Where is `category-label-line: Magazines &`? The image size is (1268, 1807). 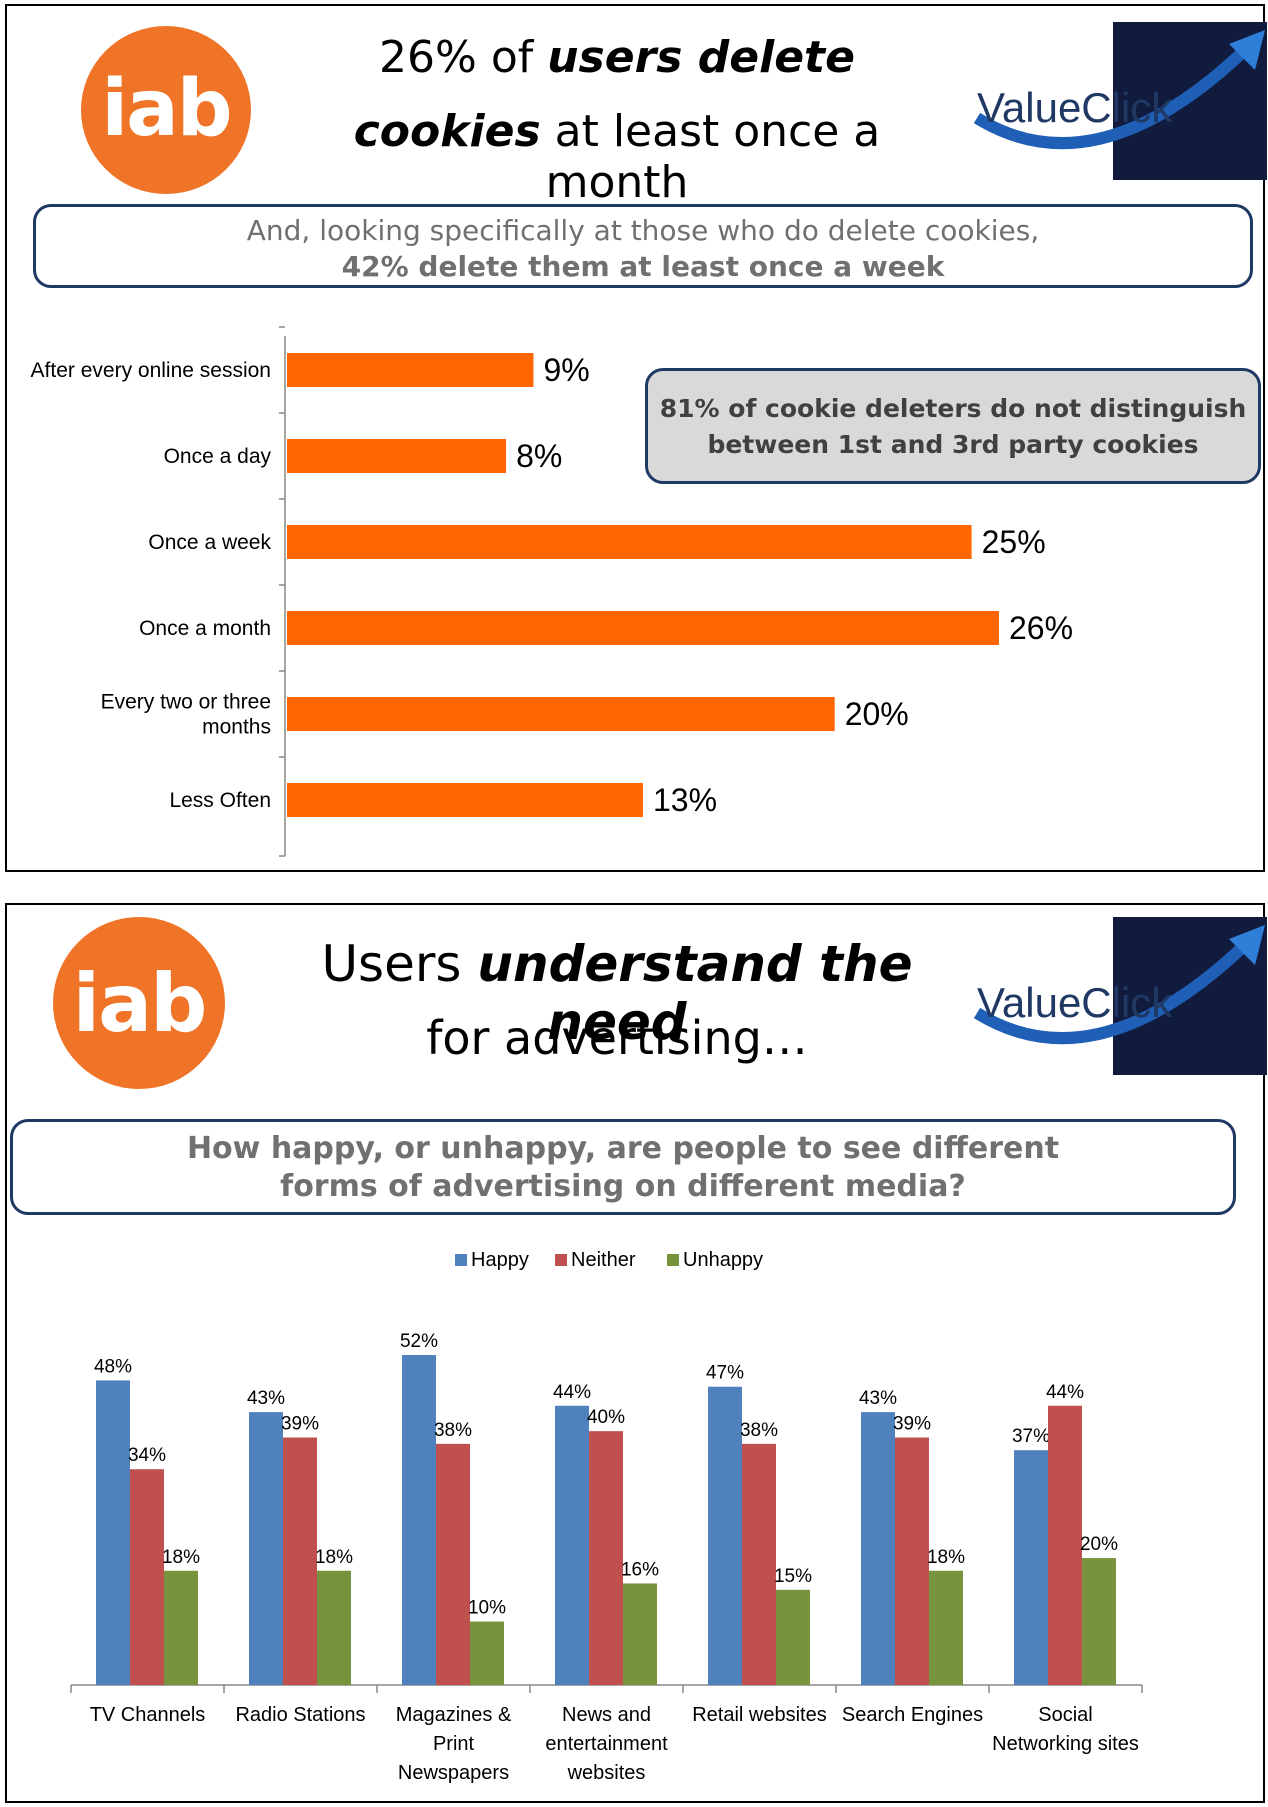 category-label-line: Magazines & is located at coordinates (454, 1715).